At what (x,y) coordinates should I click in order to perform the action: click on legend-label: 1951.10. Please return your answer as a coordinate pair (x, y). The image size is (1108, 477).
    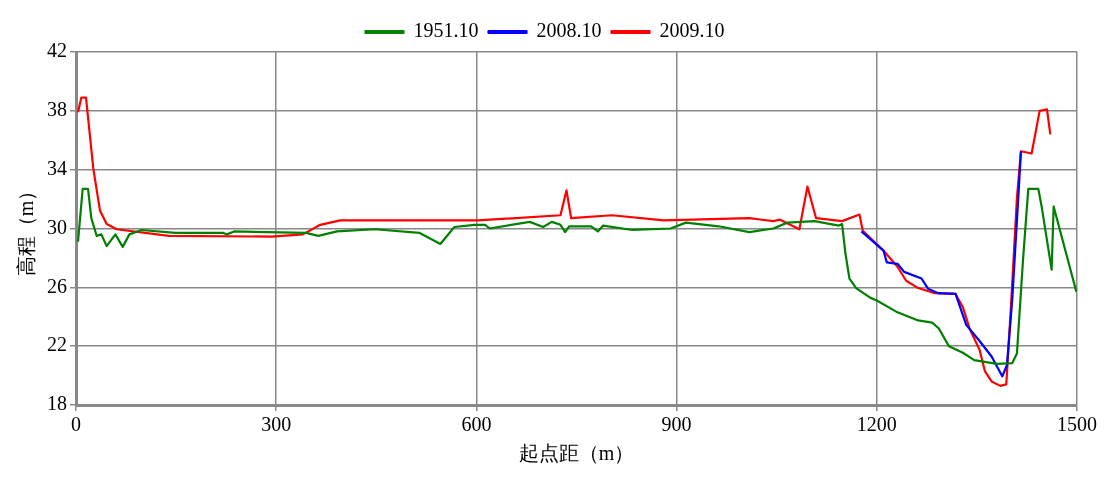
    Looking at the image, I should click on (446, 30).